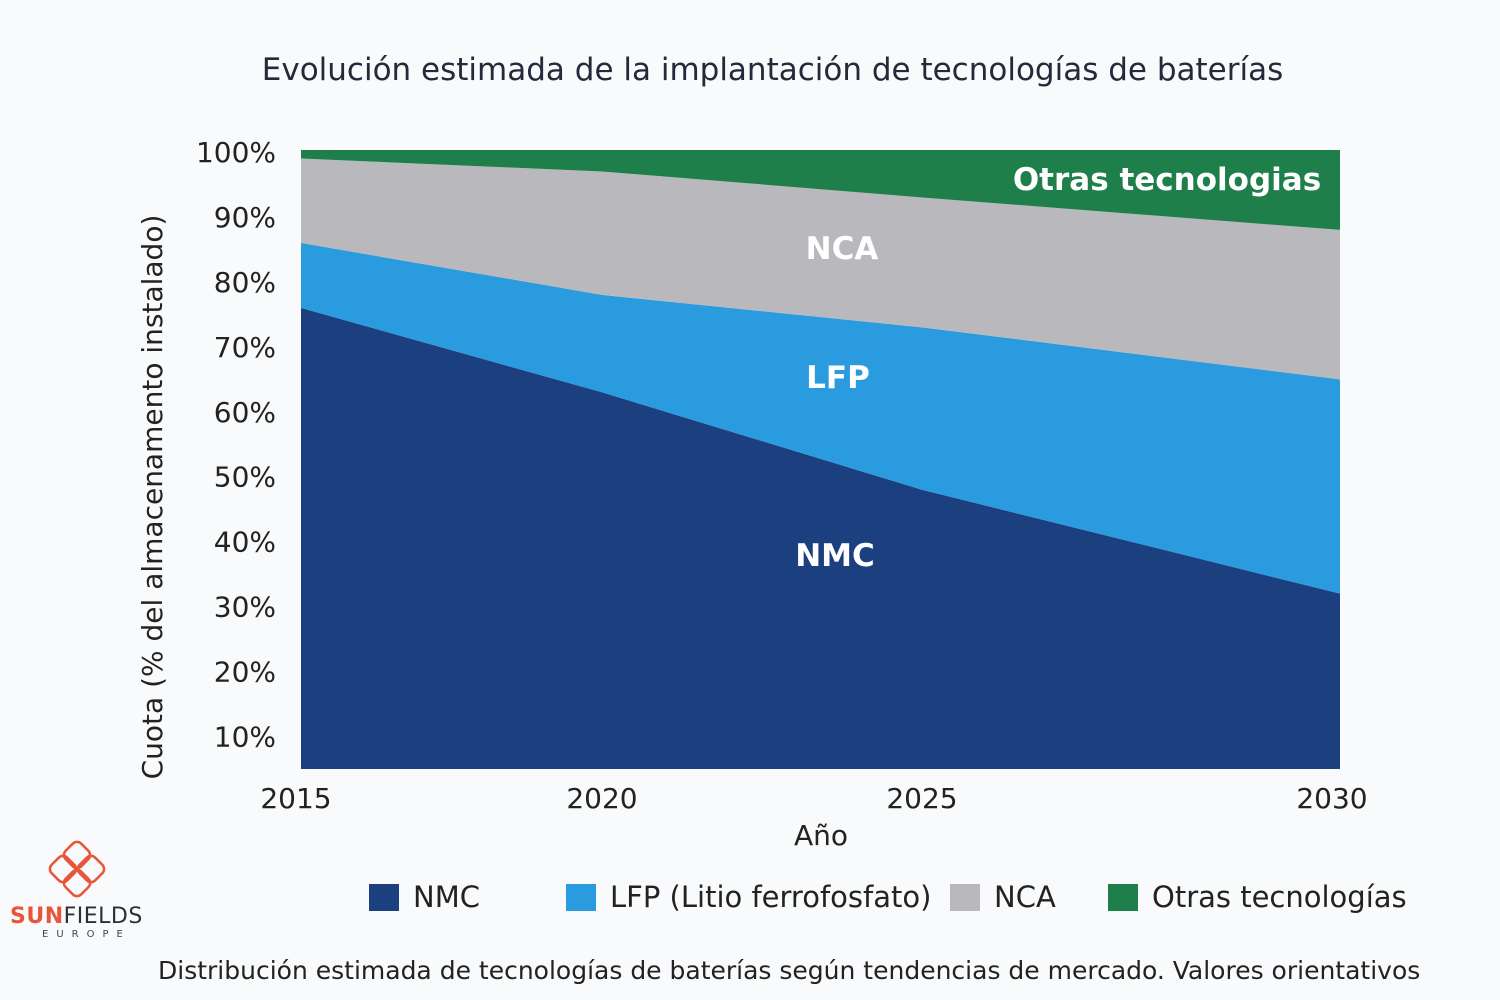 The width and height of the screenshot is (1500, 1000). Describe the element at coordinates (37, 916) in the screenshot. I see `logo-text-sun: SUN` at that location.